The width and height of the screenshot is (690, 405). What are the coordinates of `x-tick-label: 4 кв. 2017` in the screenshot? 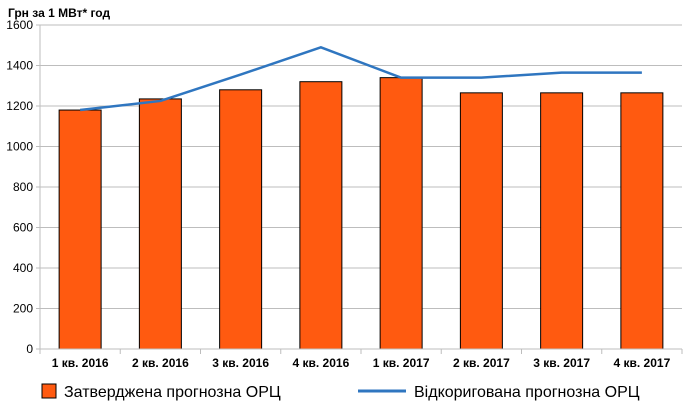 It's located at (641, 363).